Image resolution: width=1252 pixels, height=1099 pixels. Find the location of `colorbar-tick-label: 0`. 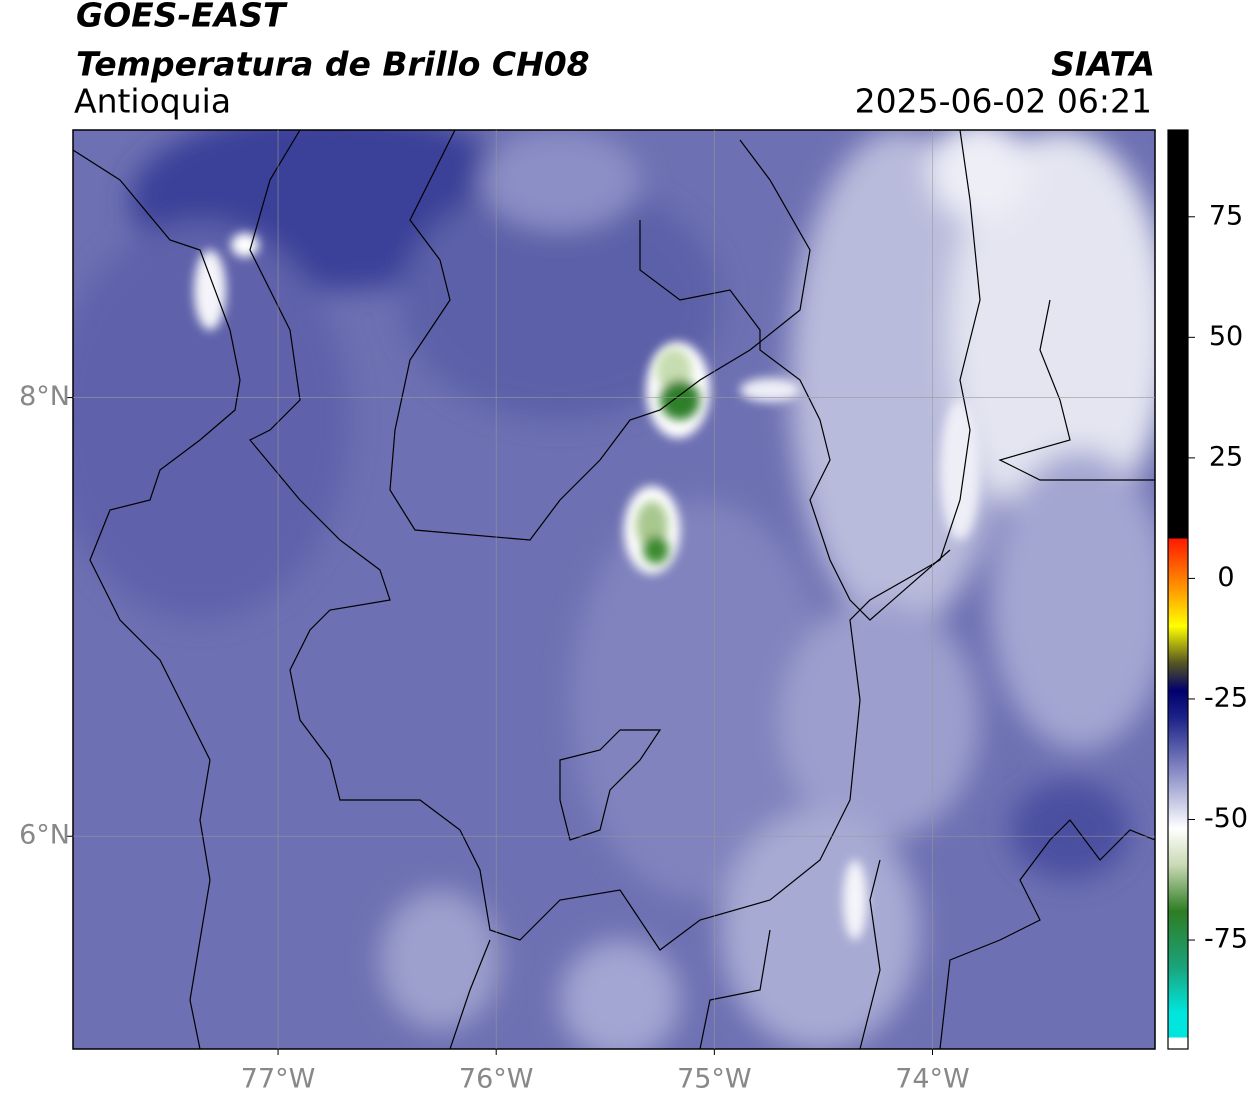

colorbar-tick-label: 0 is located at coordinates (1225, 577).